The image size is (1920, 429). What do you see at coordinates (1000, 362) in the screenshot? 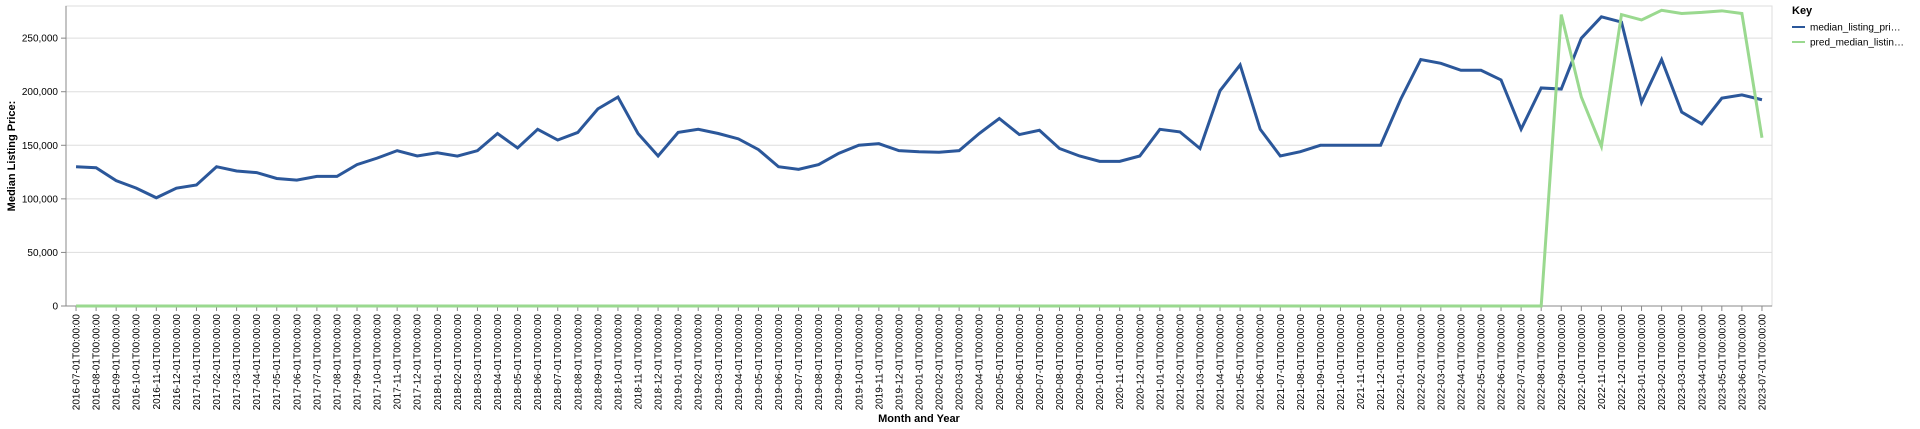
I see `x-tick-label: 2020-05-01T00:00:00` at bounding box center [1000, 362].